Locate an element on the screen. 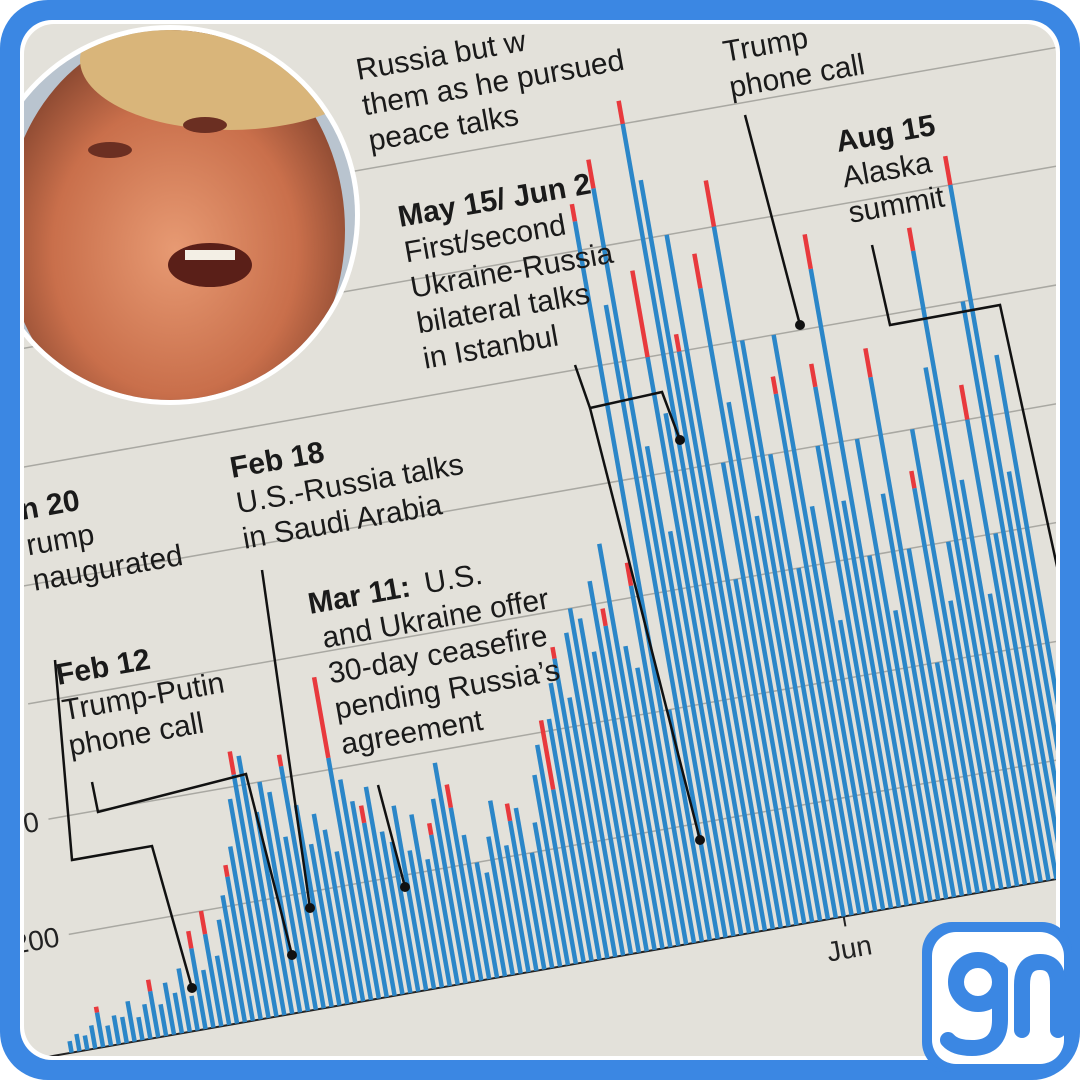  logo-g-tail is located at coordinates (974, 1009).